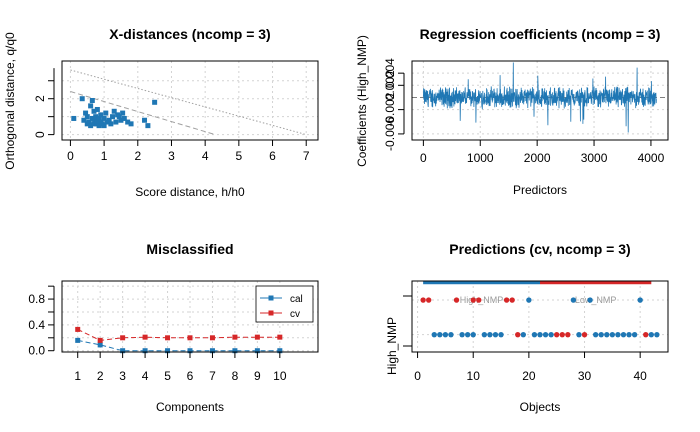 The height and width of the screenshot is (432, 700). I want to click on predictions-class-label-High_NMP: High_NMP, so click(482, 300).